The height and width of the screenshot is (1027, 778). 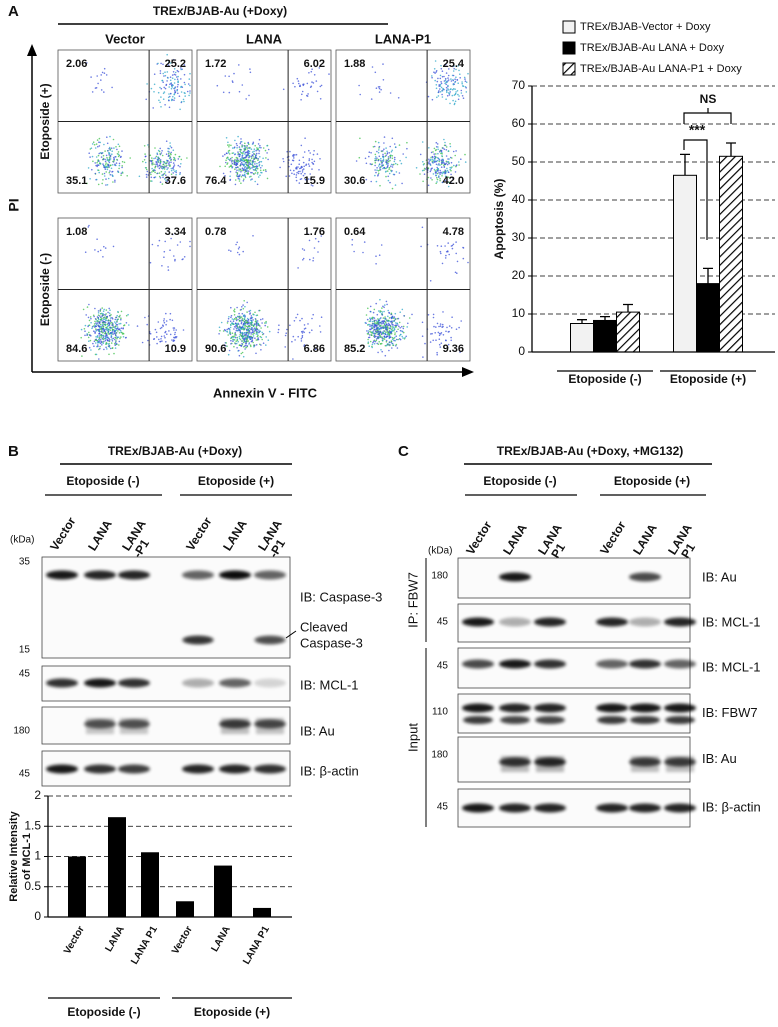 I want to click on y-tick-label: 70, so click(x=519, y=85).